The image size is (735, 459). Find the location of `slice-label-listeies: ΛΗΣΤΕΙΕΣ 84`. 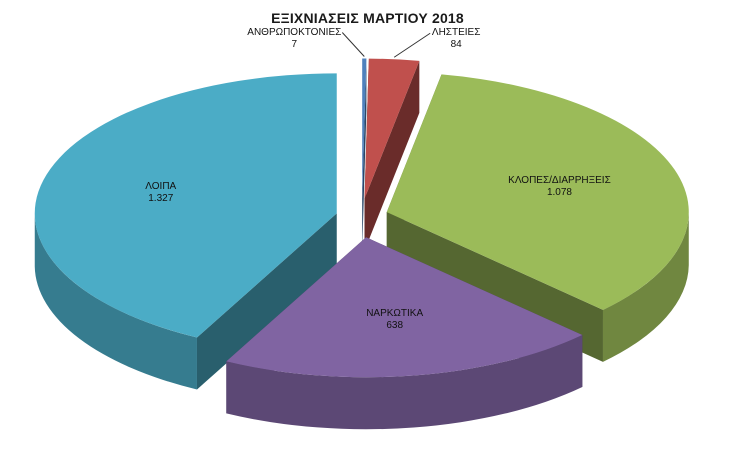

slice-label-listeies: ΛΗΣΤΕΙΕΣ 84 is located at coordinates (456, 39).